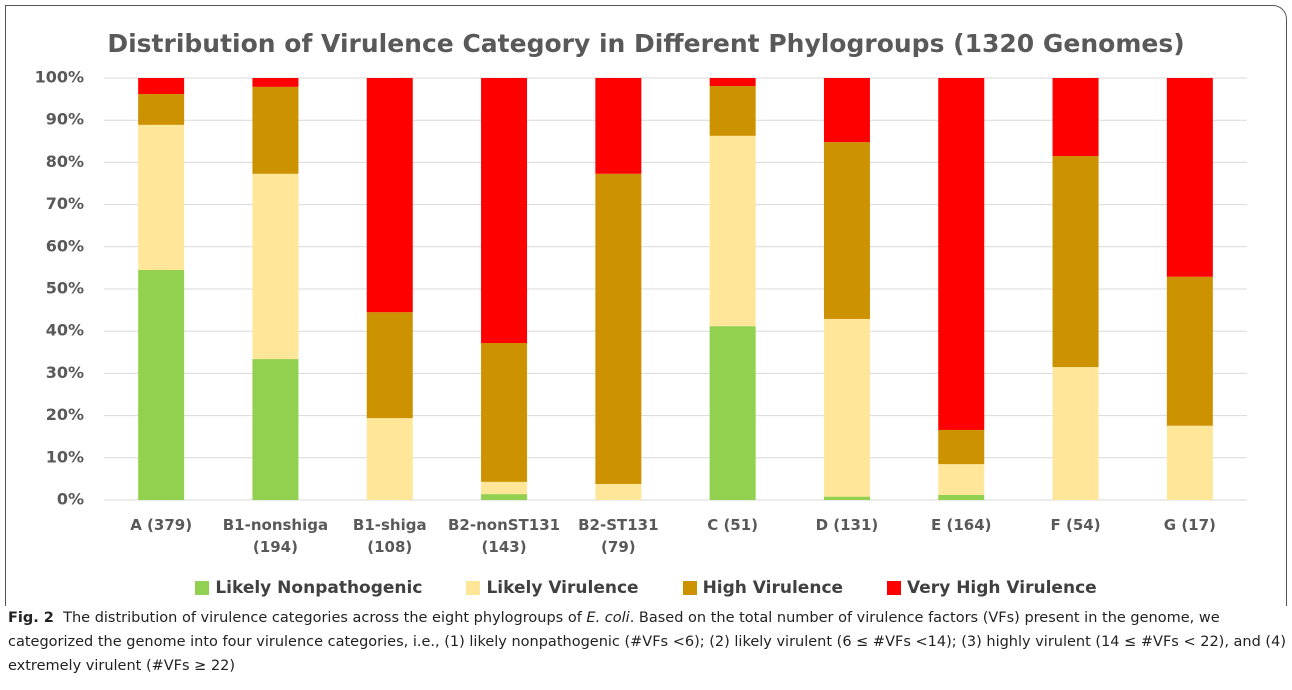 The width and height of the screenshot is (1292, 690). What do you see at coordinates (65, 245) in the screenshot?
I see `y-tick-label: 60%` at bounding box center [65, 245].